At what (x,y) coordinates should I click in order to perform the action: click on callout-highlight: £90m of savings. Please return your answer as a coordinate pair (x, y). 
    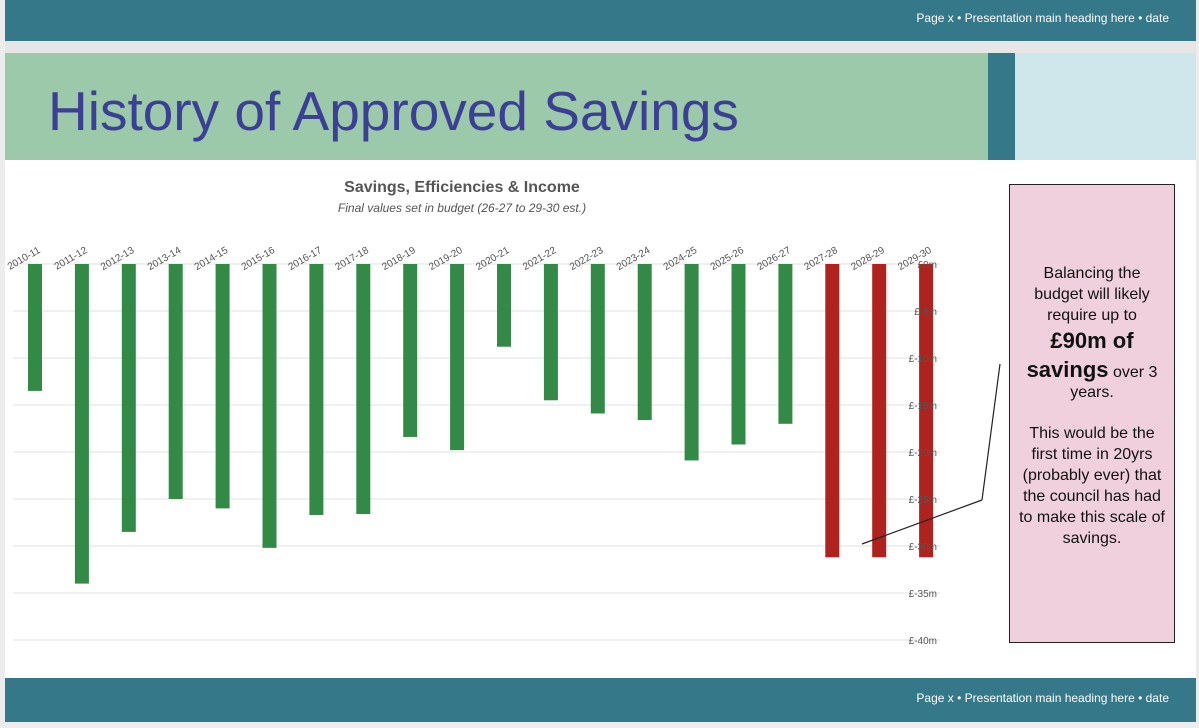
    Looking at the image, I should click on (1080, 355).